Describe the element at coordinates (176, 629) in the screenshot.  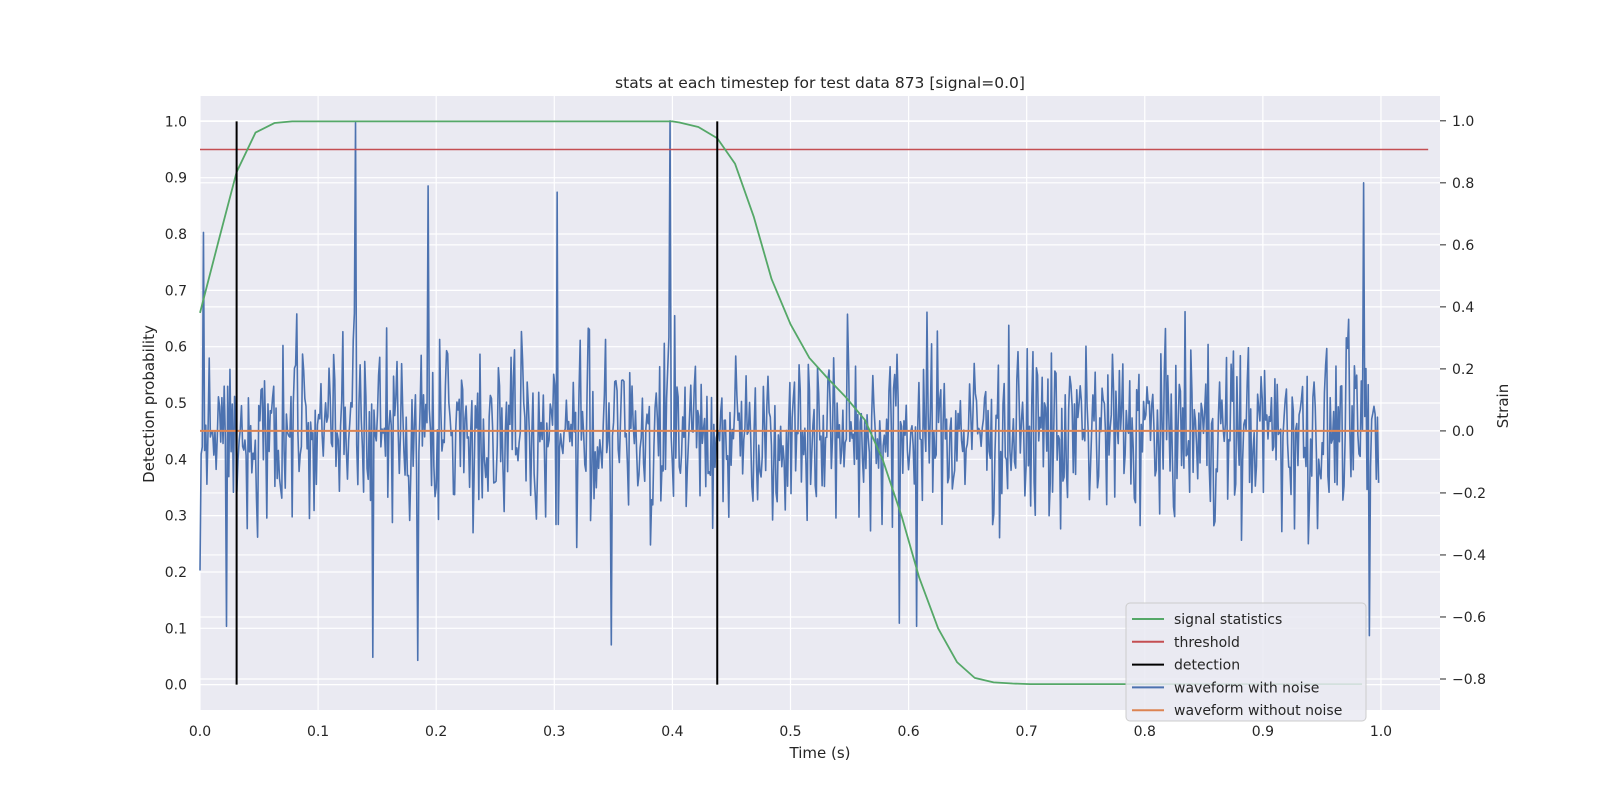
I see `y-tick-label-left: 0.1` at that location.